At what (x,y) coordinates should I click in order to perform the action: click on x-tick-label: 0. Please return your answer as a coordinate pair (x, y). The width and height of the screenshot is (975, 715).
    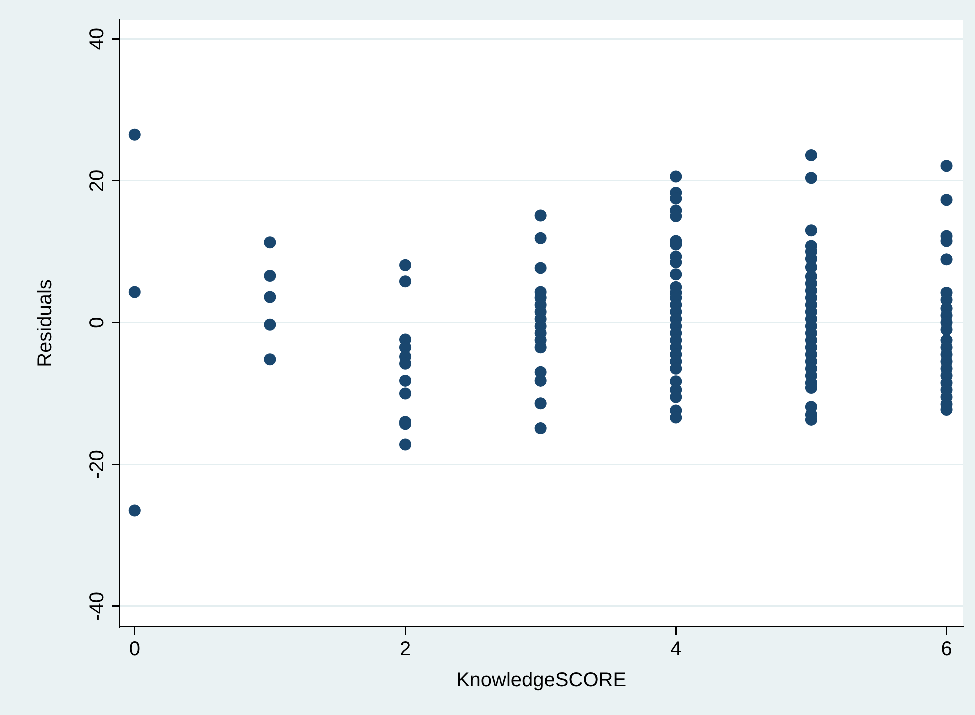
    Looking at the image, I should click on (134, 649).